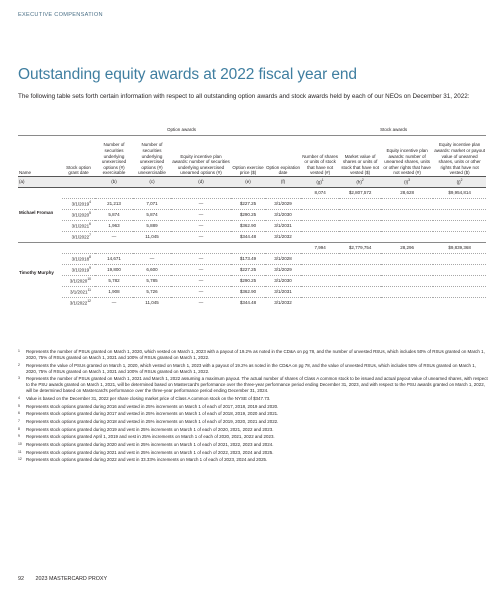 Image resolution: width=500 pixels, height=592 pixels. I want to click on column-letter: (d), so click(201, 182).